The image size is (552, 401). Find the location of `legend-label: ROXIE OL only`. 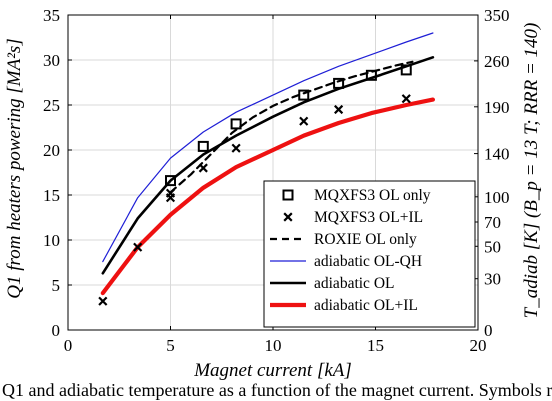

legend-label: ROXIE OL only is located at coordinates (365, 239).